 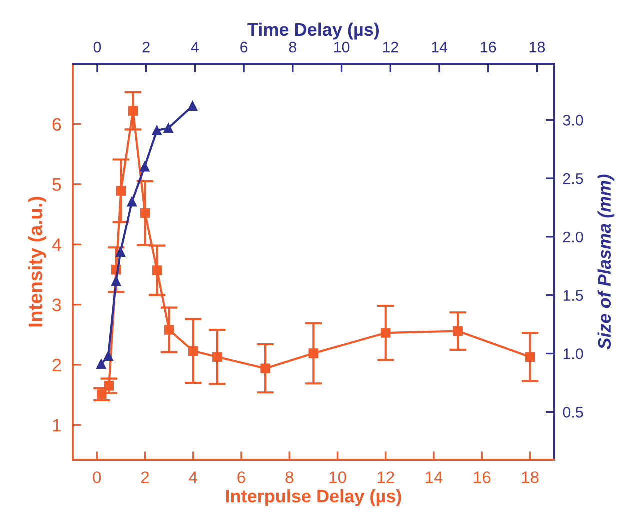 What do you see at coordinates (193, 478) in the screenshot?
I see `x-tick-label: 4` at bounding box center [193, 478].